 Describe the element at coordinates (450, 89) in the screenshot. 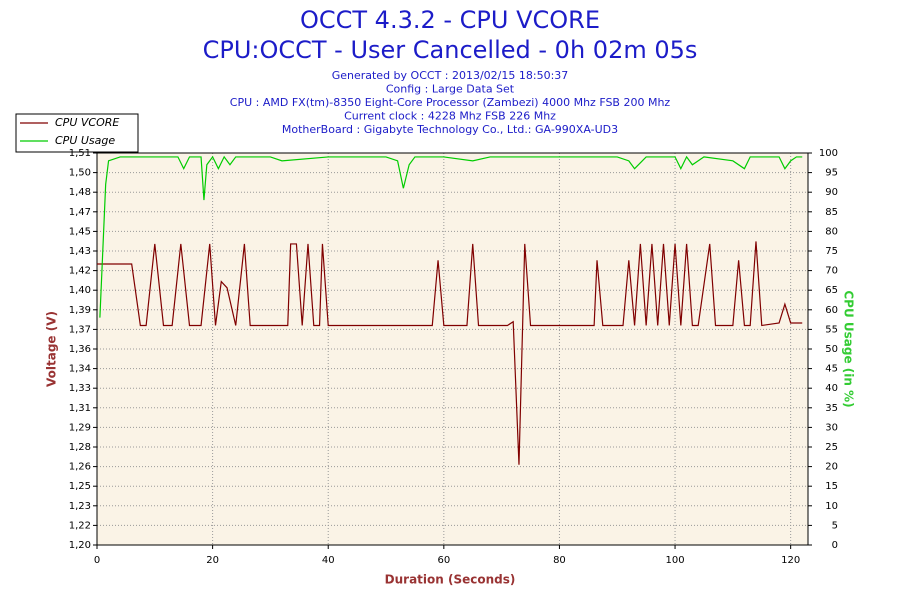

I see `info-line: Config : Large Data Set` at that location.